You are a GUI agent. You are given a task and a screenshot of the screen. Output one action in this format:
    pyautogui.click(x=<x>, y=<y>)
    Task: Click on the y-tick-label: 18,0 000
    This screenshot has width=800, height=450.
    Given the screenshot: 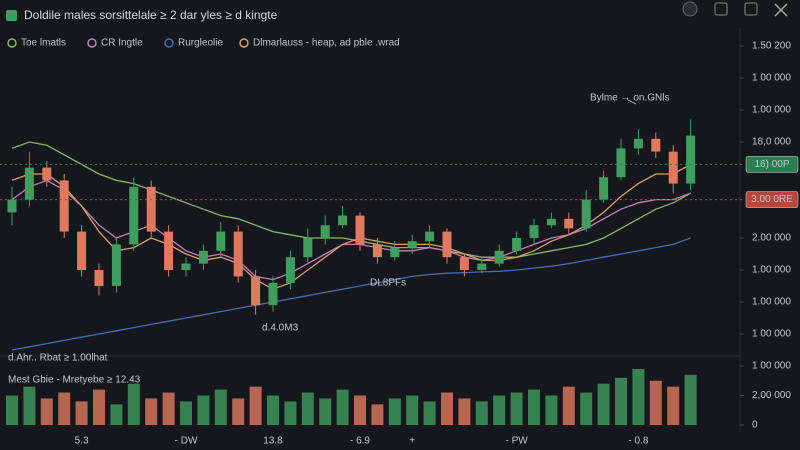 What is the action you would take?
    pyautogui.click(x=771, y=142)
    